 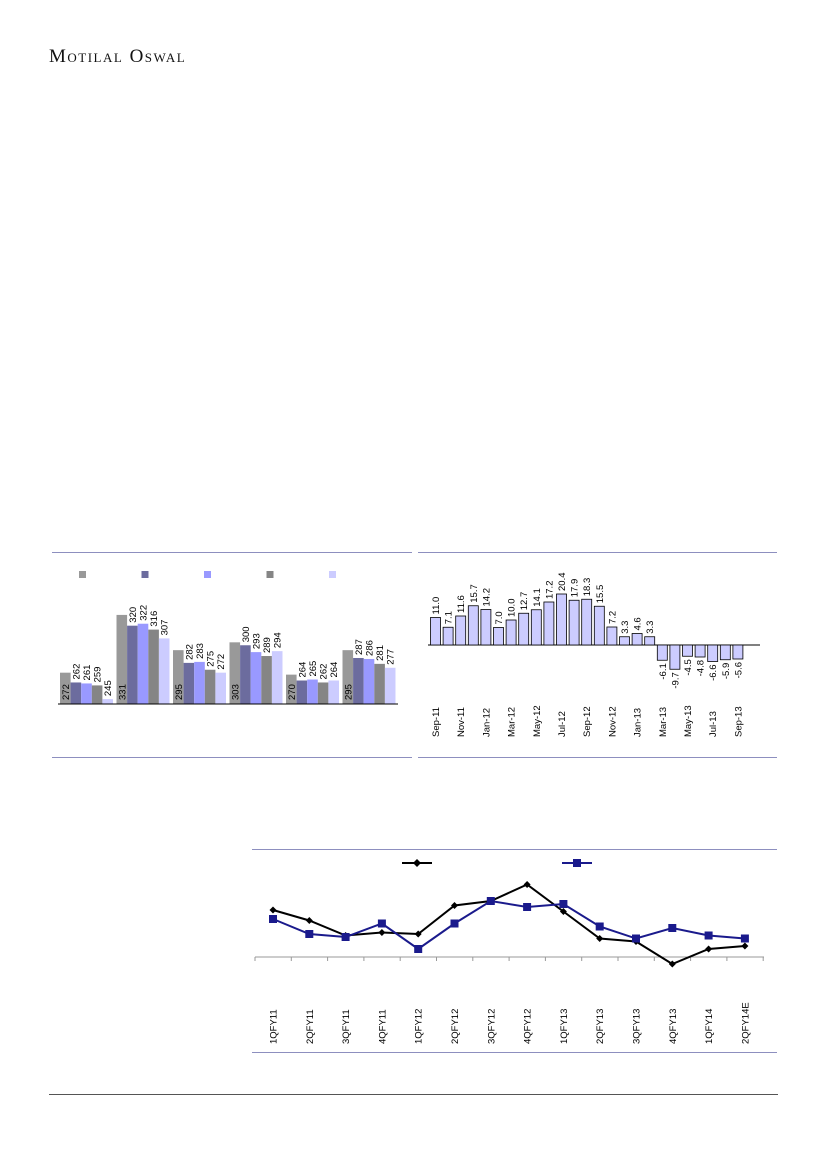 I want to click on category-label: 2QFY11, so click(x=310, y=1026).